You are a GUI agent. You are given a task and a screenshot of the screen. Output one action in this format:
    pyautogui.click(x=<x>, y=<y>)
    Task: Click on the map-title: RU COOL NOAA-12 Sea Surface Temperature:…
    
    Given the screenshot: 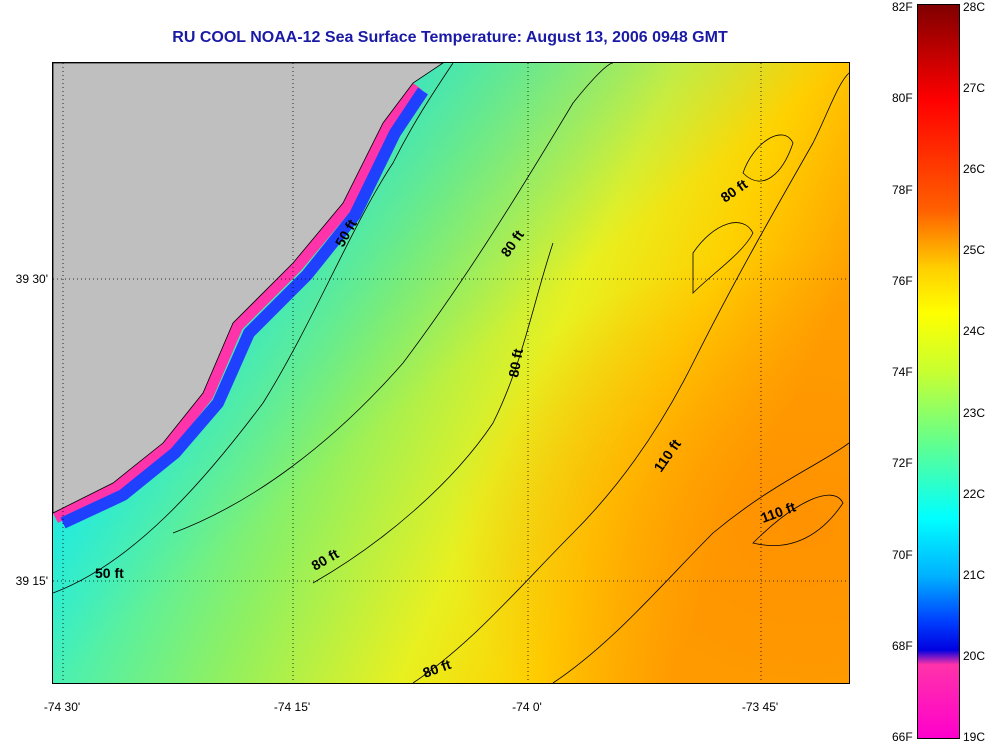 What is the action you would take?
    pyautogui.click(x=450, y=37)
    